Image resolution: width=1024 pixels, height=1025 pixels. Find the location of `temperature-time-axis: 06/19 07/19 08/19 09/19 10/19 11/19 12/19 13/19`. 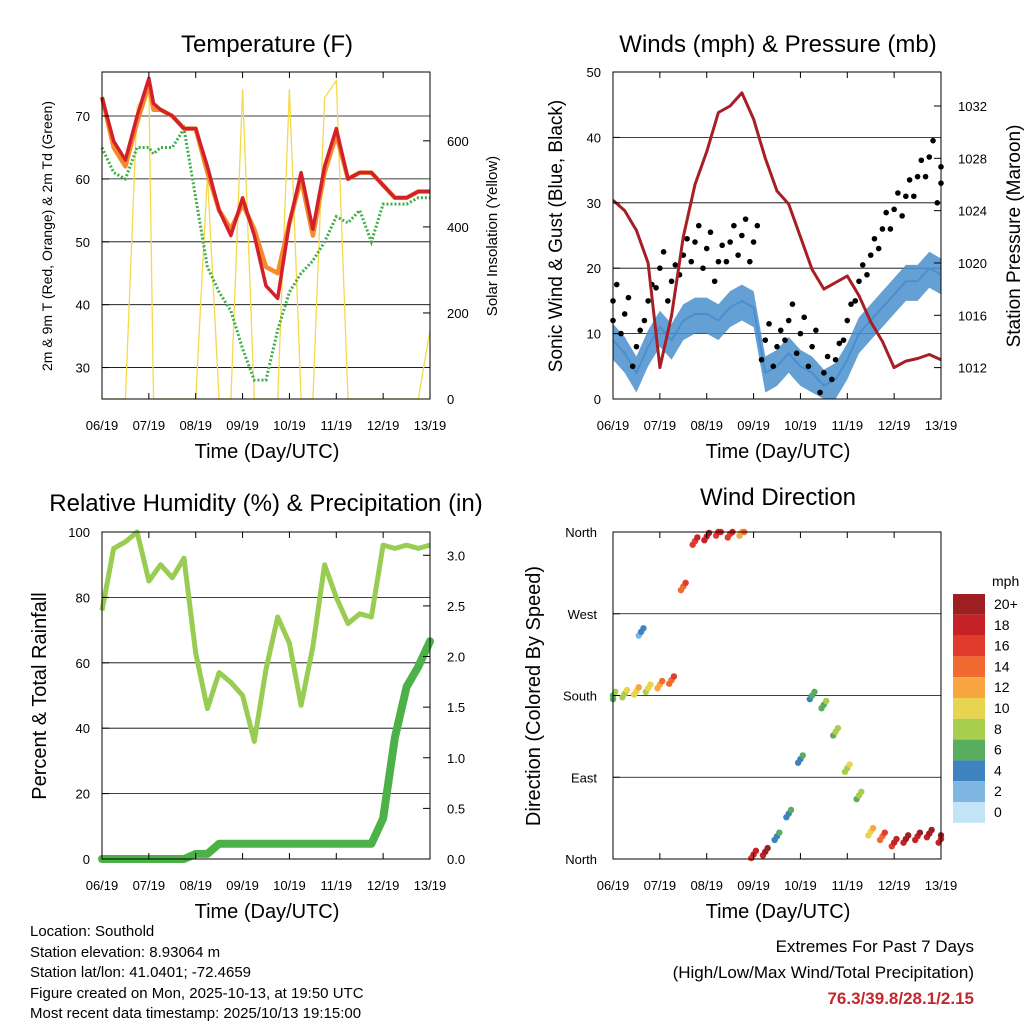

temperature-time-axis: 06/19 07/19 08/19 09/19 10/19 11/19 12/19 13/19 is located at coordinates (266, 252).